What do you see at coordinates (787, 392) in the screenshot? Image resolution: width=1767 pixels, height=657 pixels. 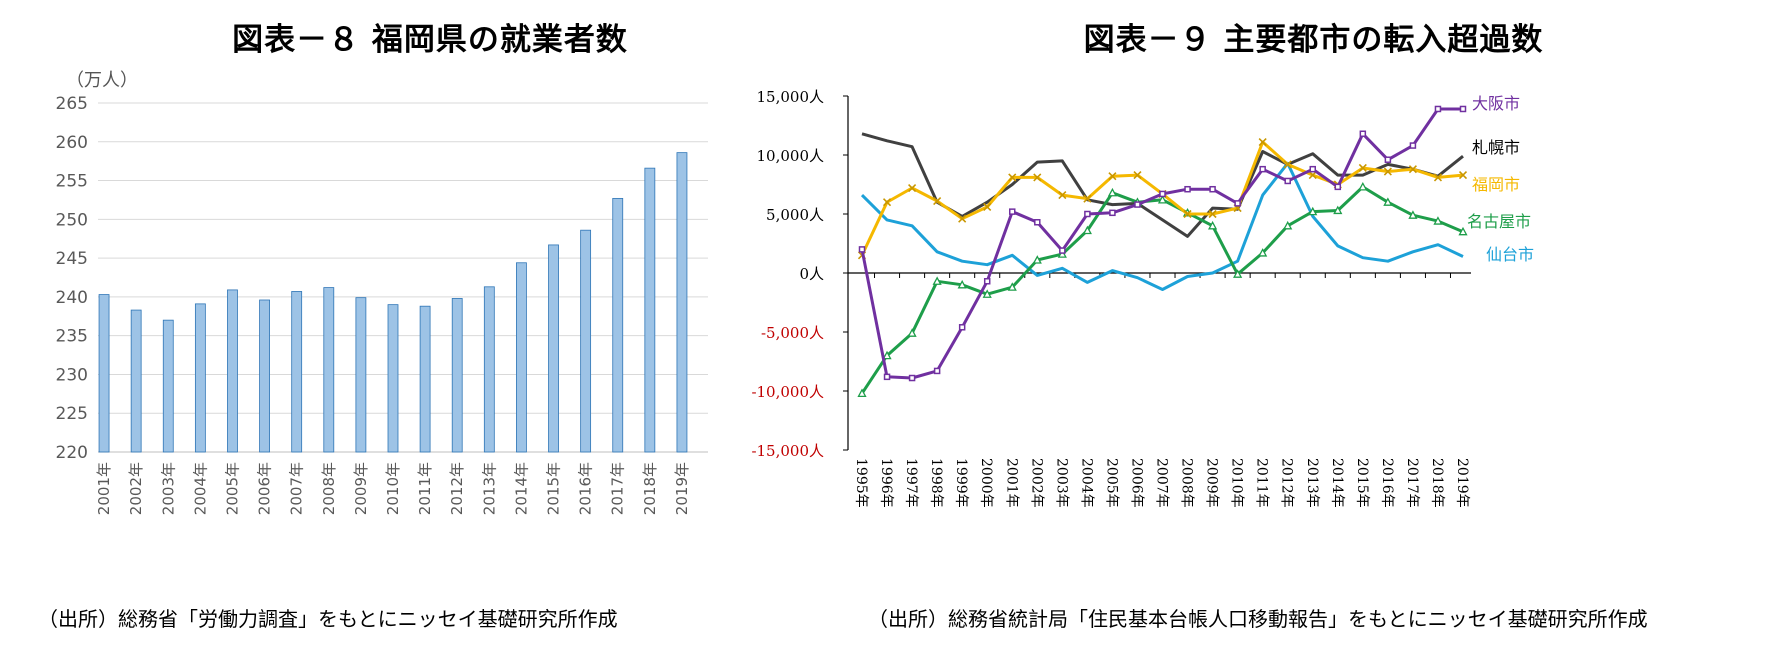 I see `y-tick-label: -10,000人` at bounding box center [787, 392].